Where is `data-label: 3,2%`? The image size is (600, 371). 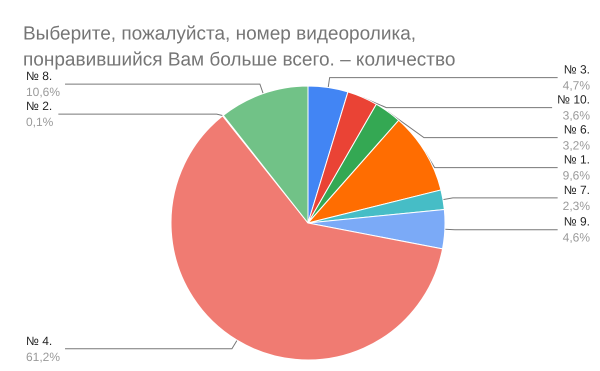
data-label: 3,2% is located at coordinates (576, 145).